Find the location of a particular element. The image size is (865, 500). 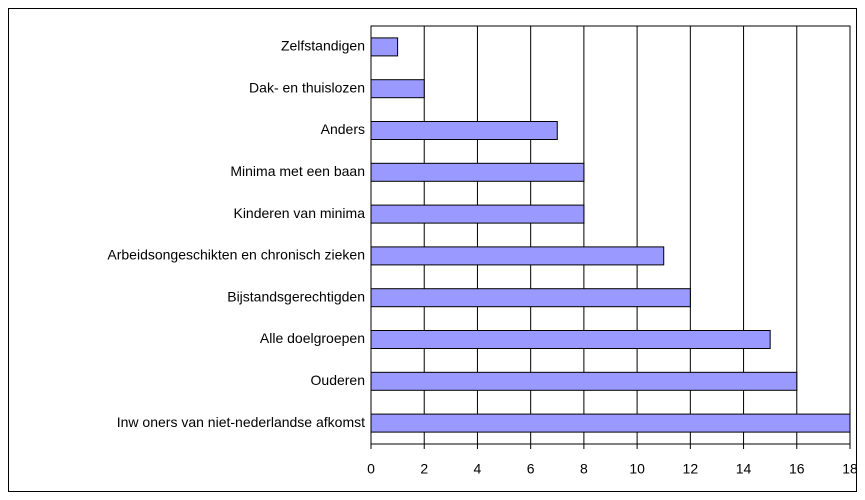

y-tick-label: Kinderen van minima is located at coordinates (299, 213).